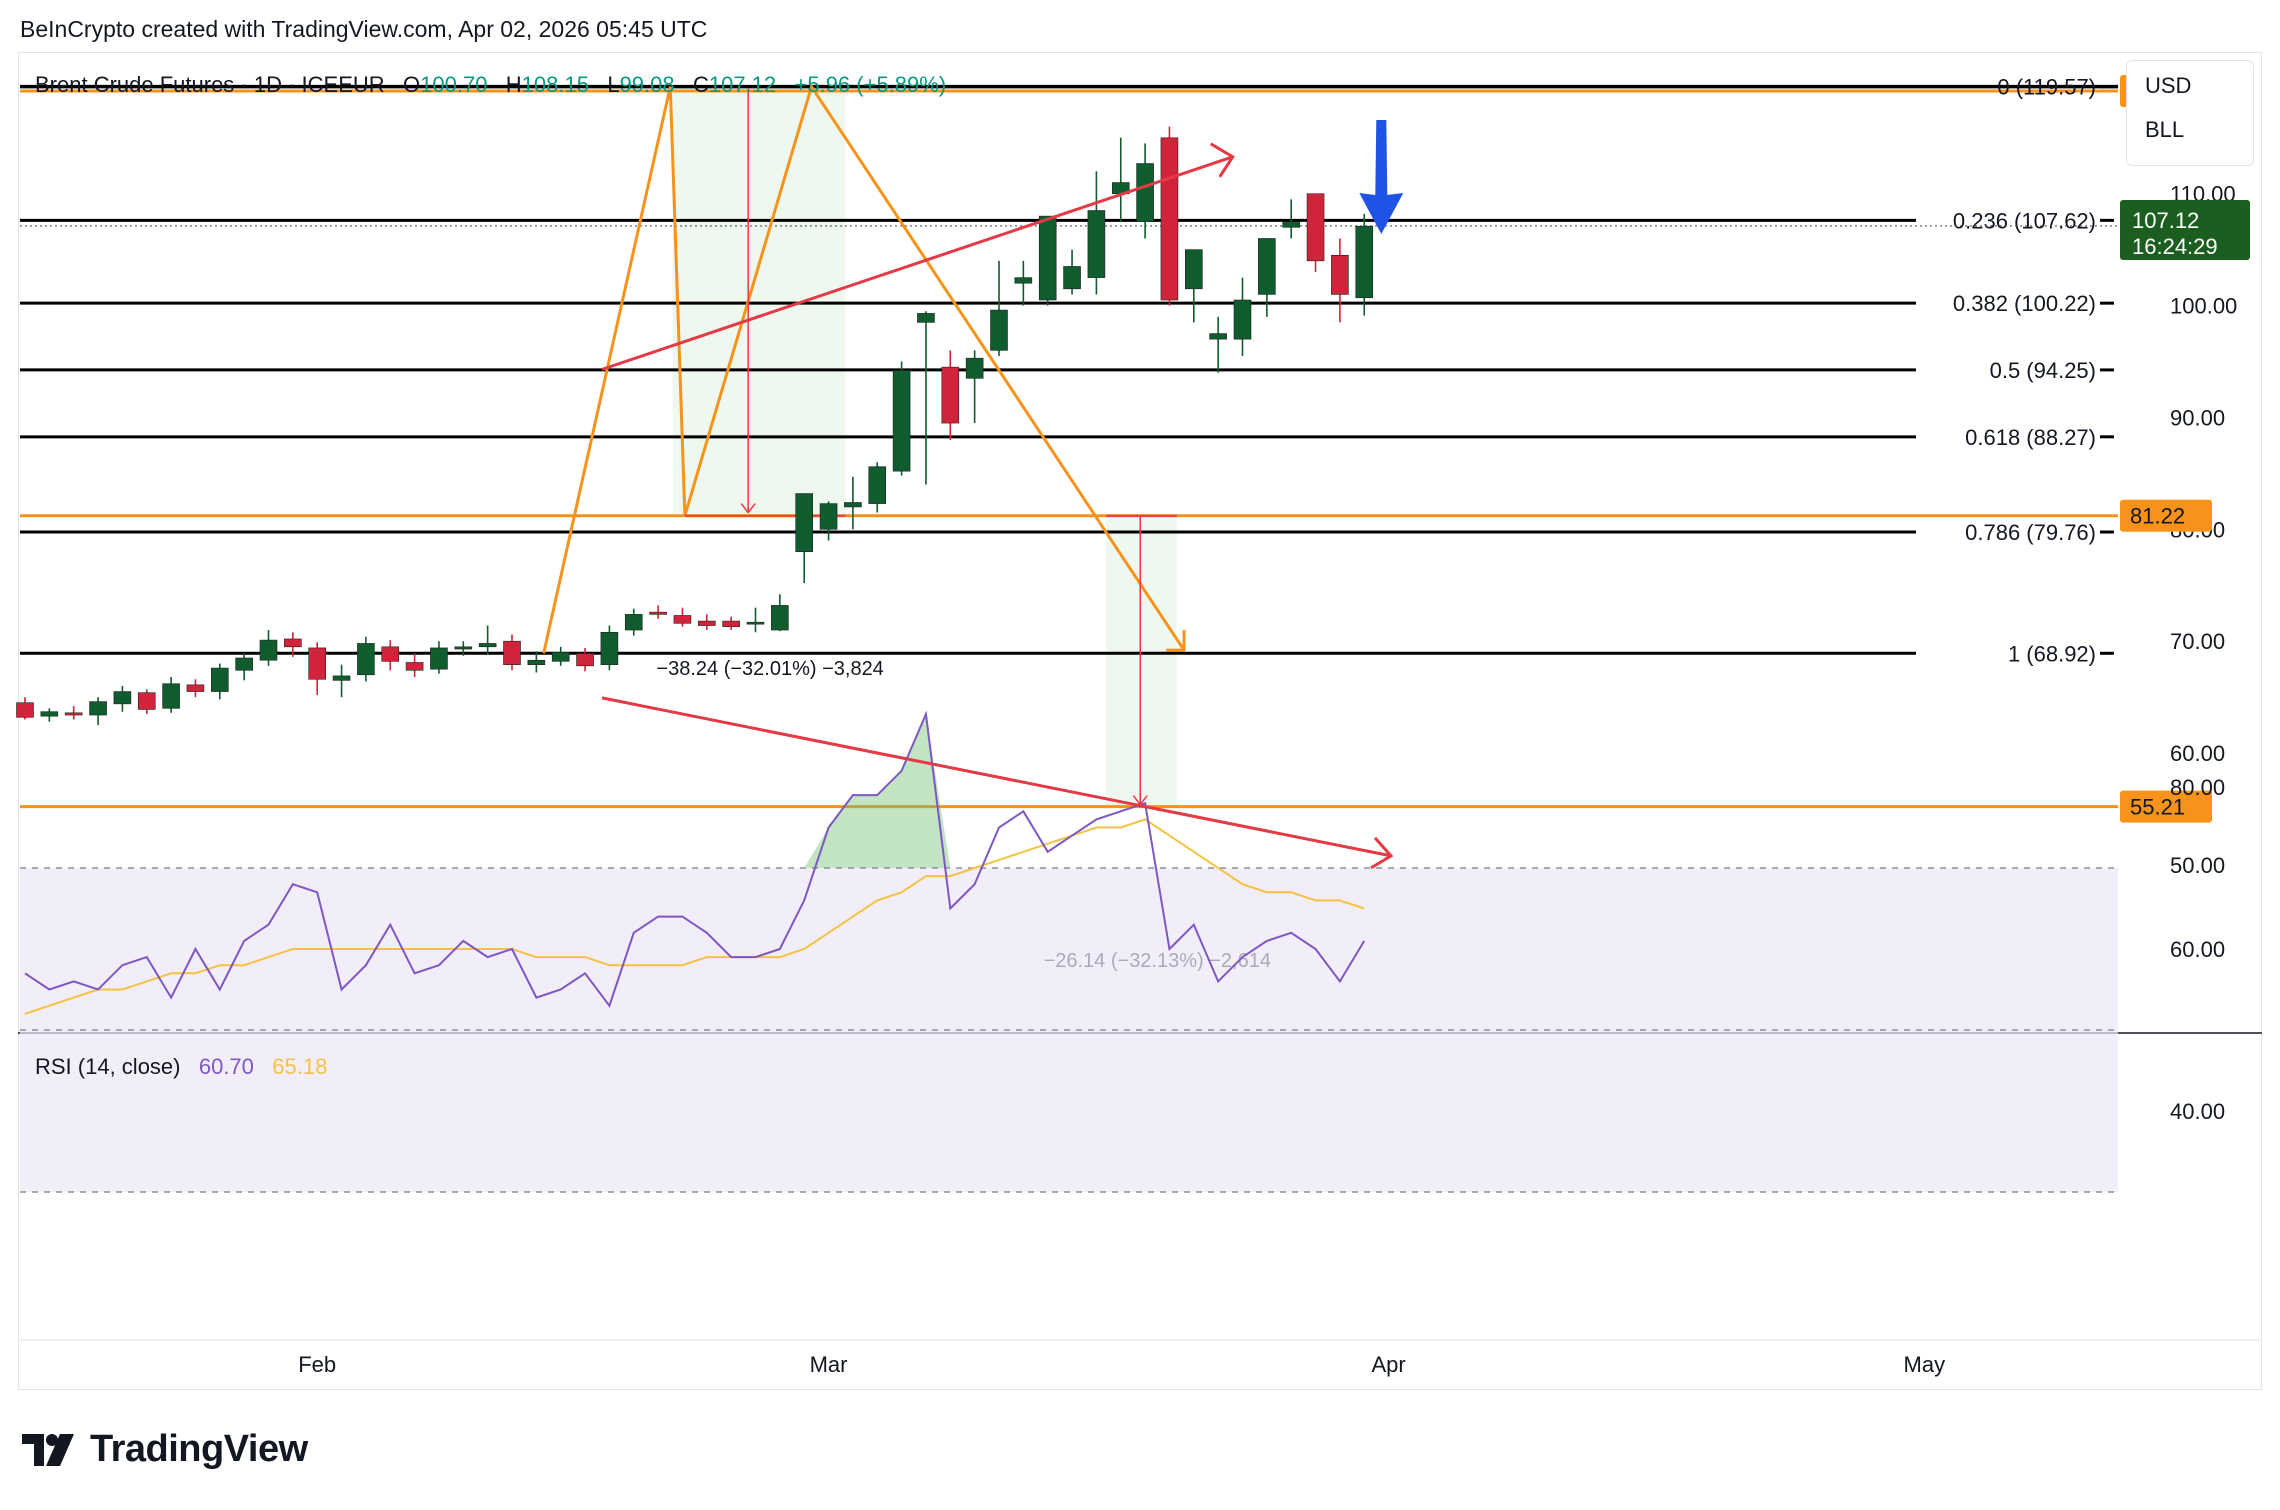  What do you see at coordinates (2197, 865) in the screenshot?
I see `price-axis-tick: 50.00` at bounding box center [2197, 865].